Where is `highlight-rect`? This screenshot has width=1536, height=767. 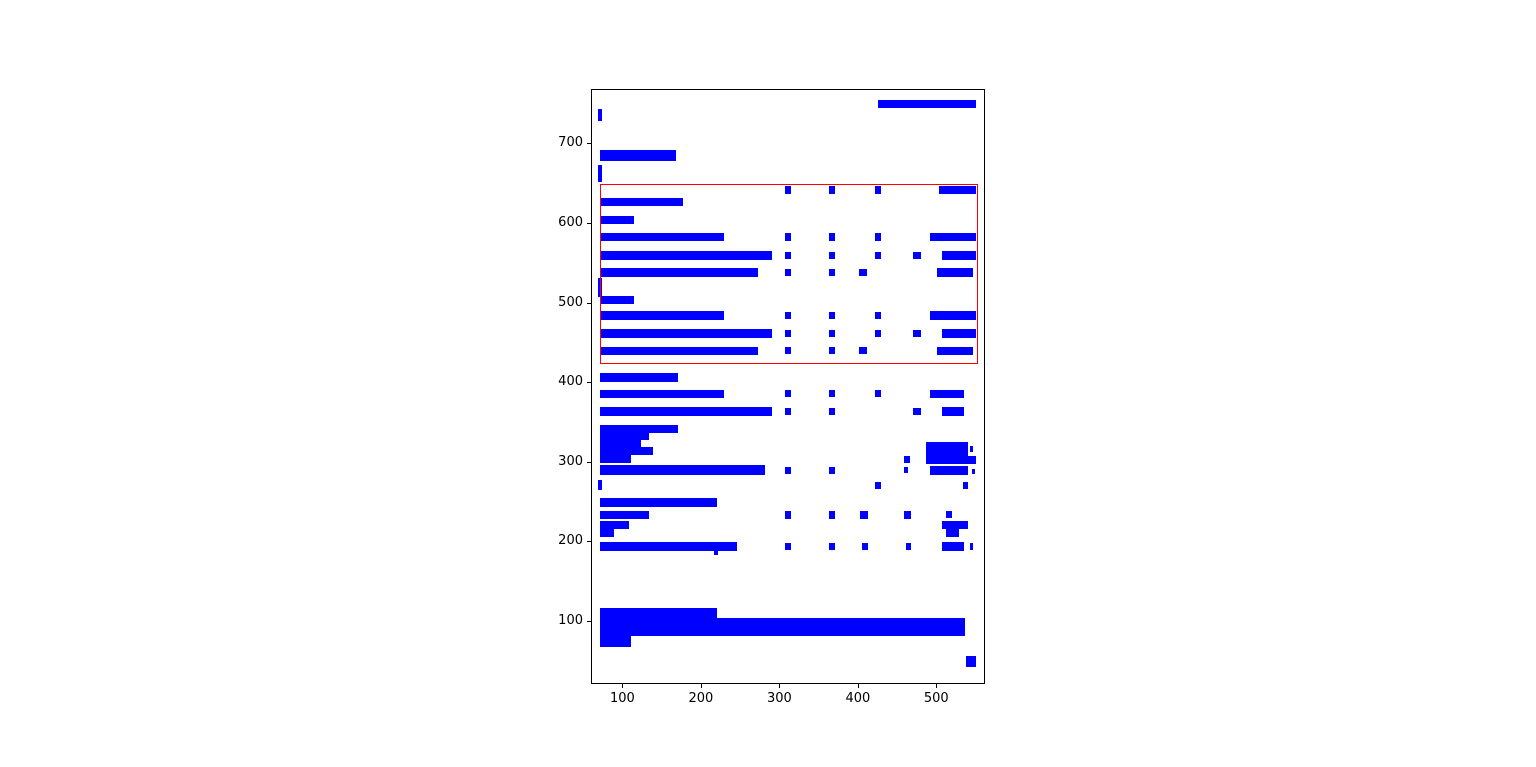 highlight-rect is located at coordinates (789, 274).